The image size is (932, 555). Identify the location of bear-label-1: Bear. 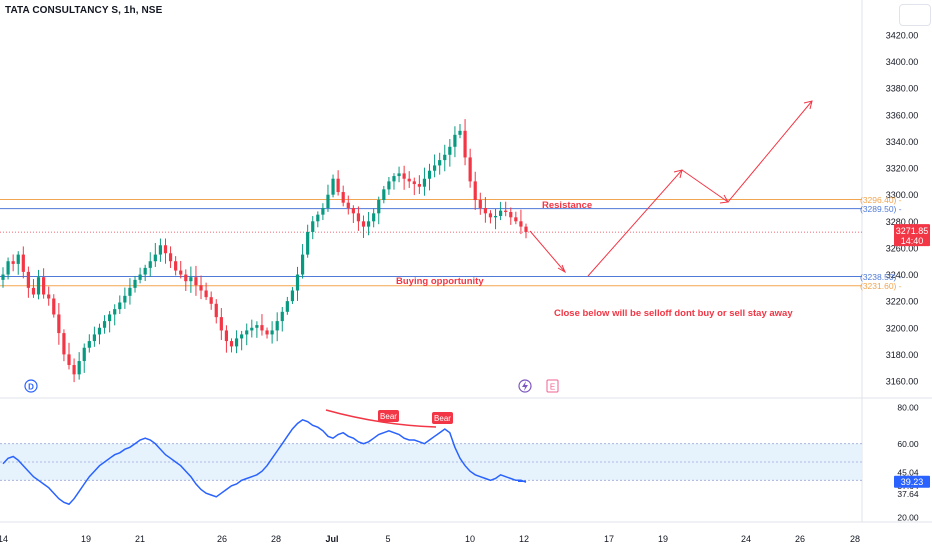
(388, 416).